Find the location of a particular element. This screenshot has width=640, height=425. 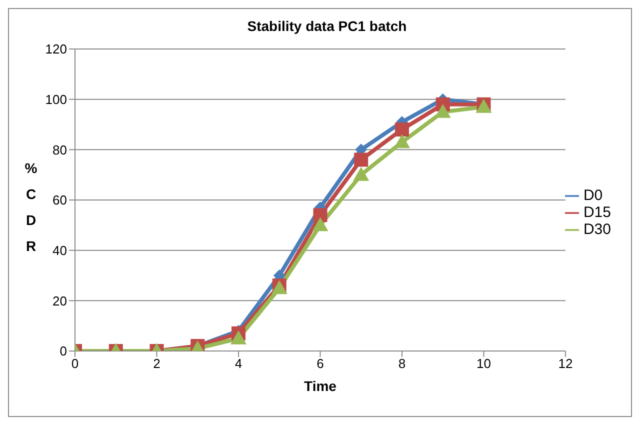

legend-label: D0 is located at coordinates (593, 195).